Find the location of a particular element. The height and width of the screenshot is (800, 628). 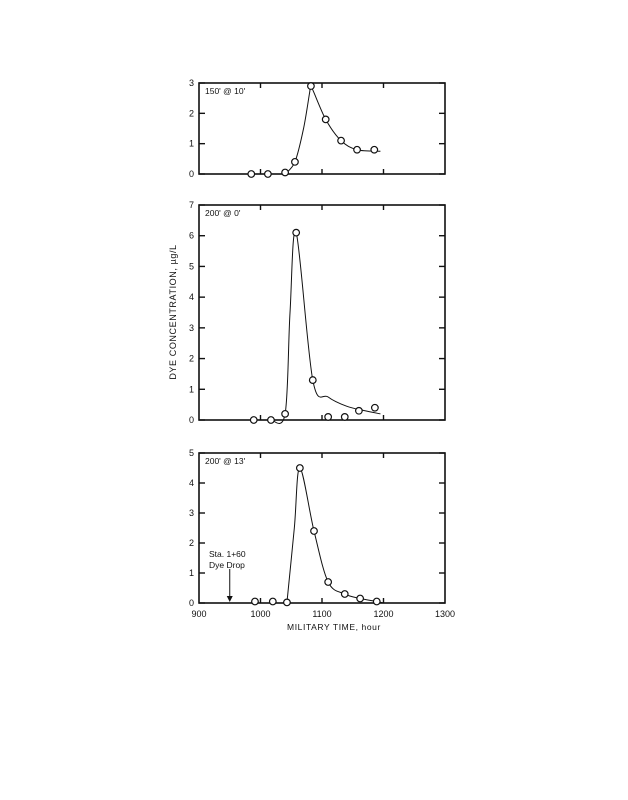

x-tick-label: 900 is located at coordinates (198, 614).